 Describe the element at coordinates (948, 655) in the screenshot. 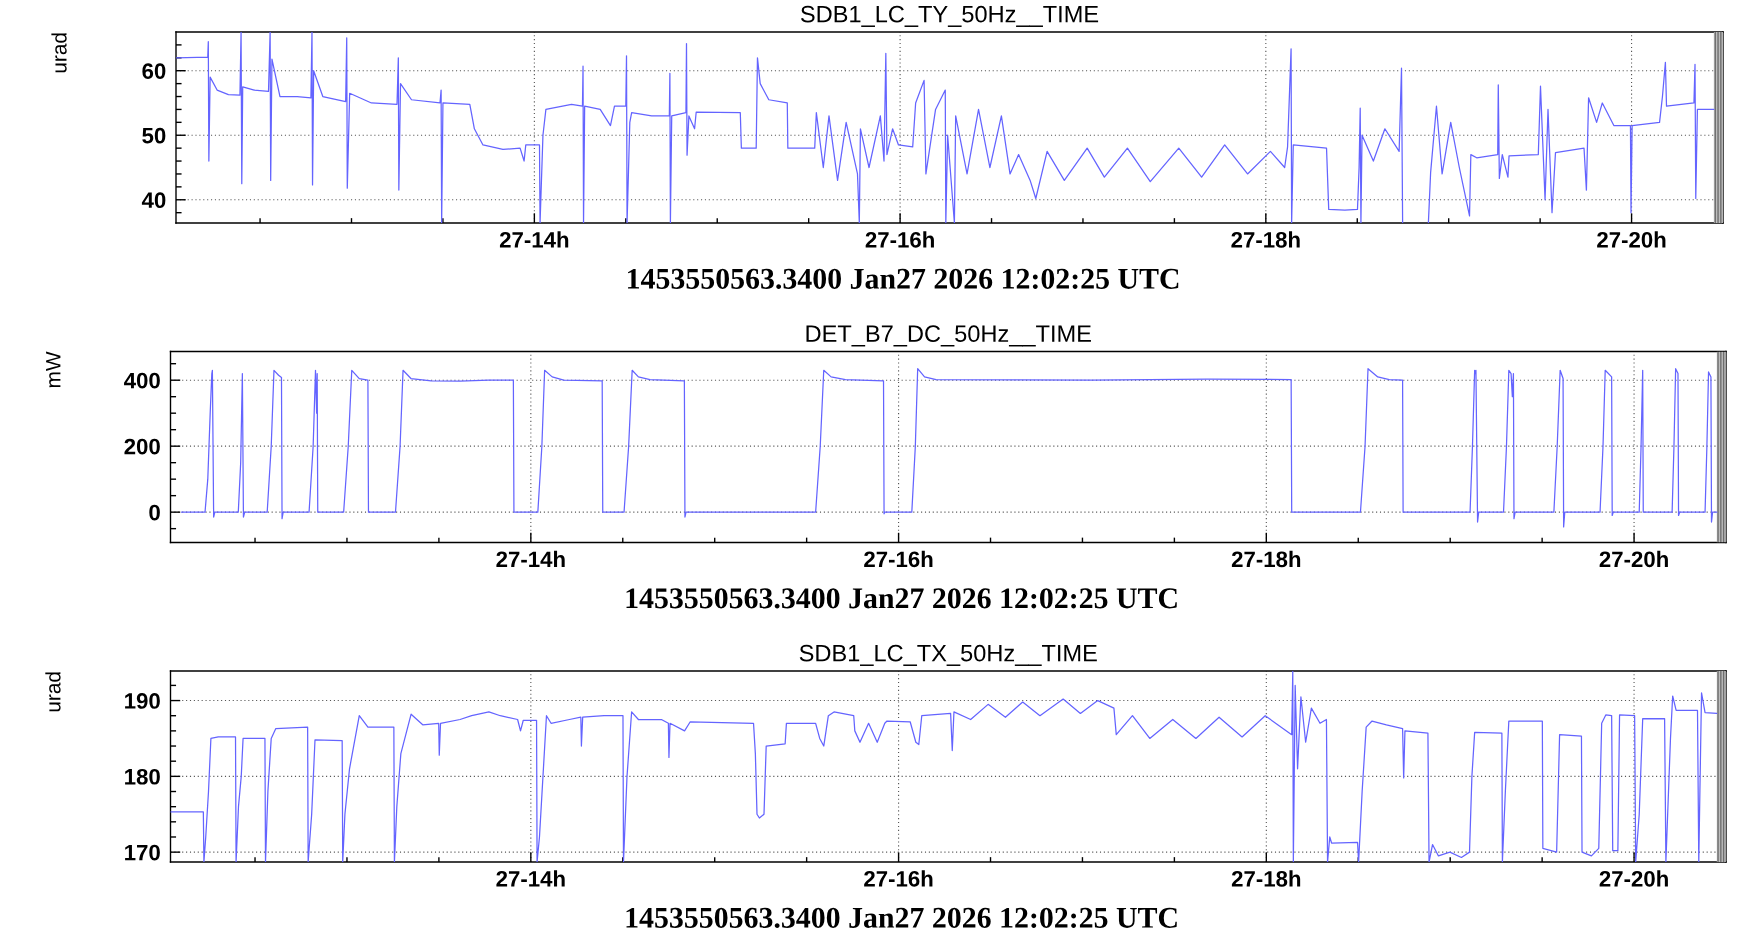

I see `chart-title: SDB1_LC_TX_50Hz__TIME` at that location.